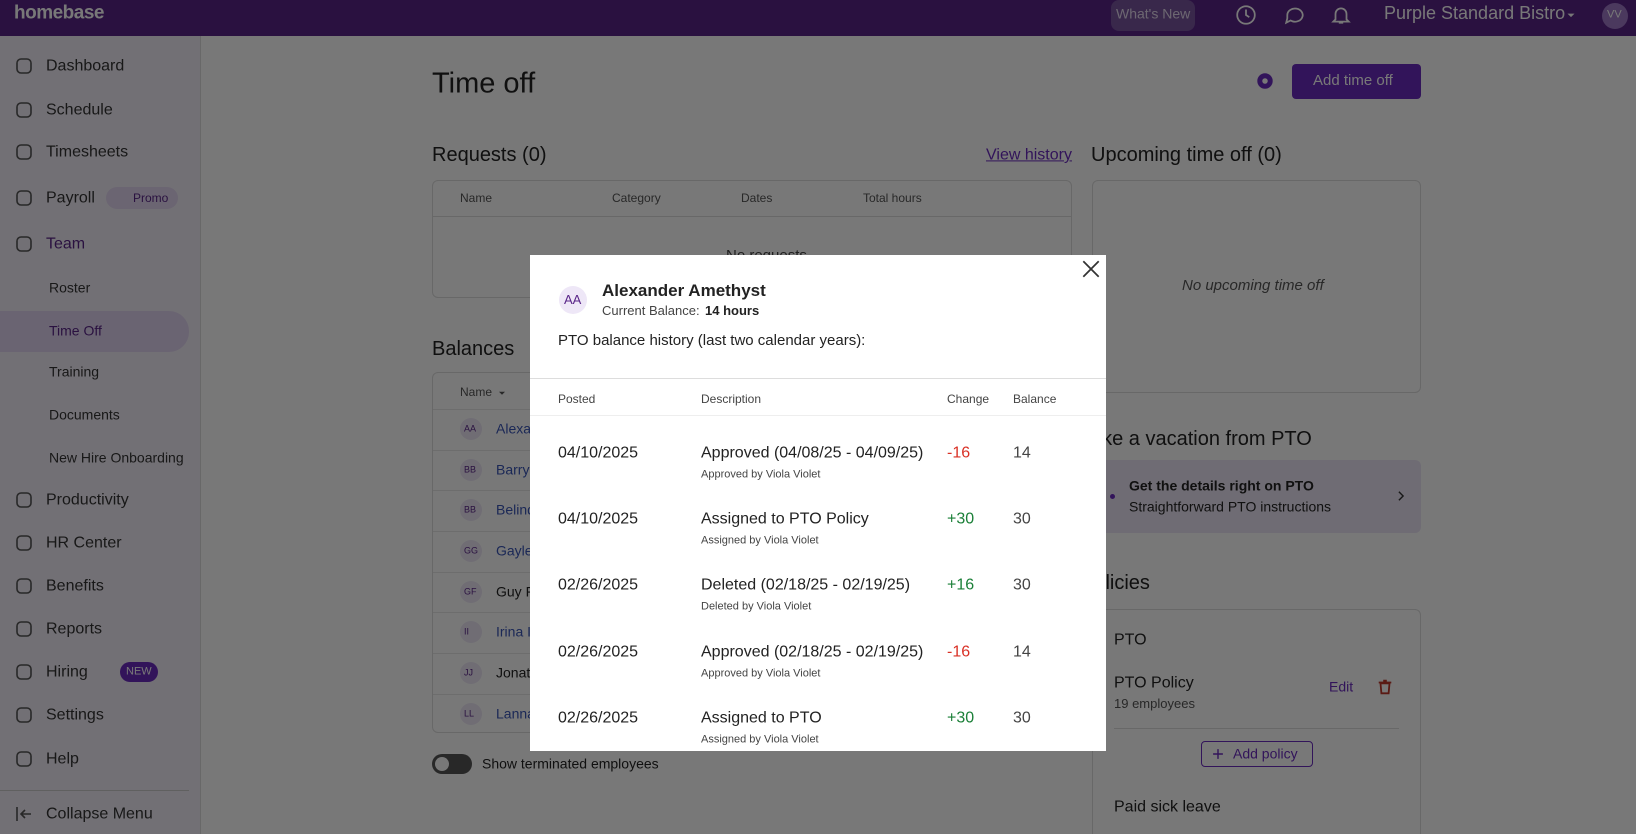 This screenshot has height=834, width=1636. I want to click on close-button, so click(1091, 269).